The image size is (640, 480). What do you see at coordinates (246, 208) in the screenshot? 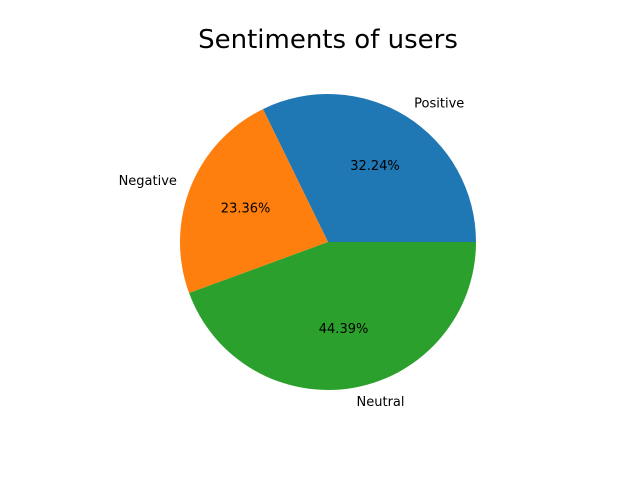
I see `pct-label-negative: 23.36%` at bounding box center [246, 208].